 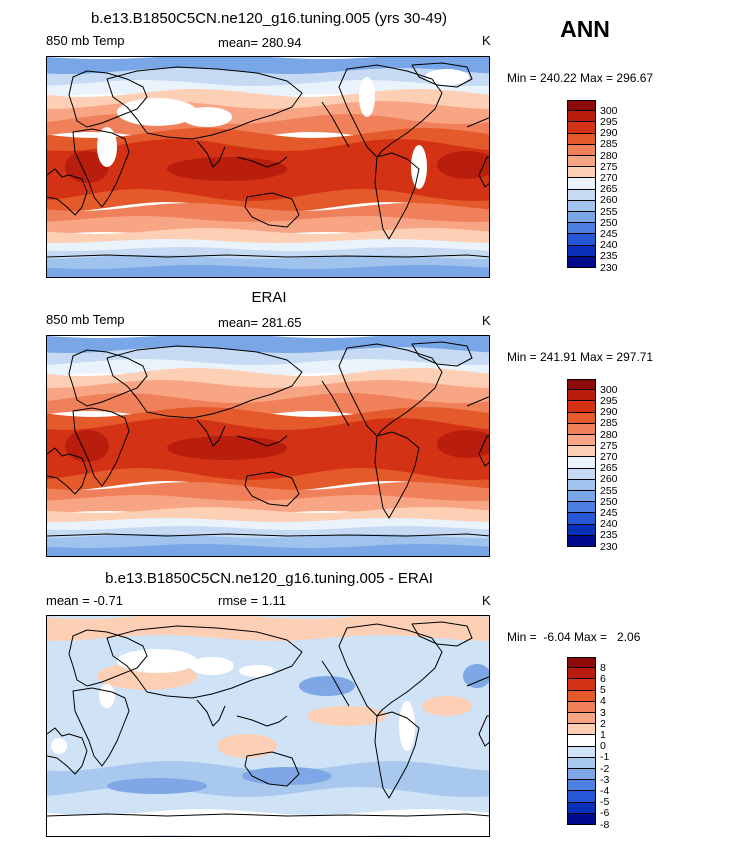 I want to click on colorbar-tick-label: 270, so click(x=609, y=177).